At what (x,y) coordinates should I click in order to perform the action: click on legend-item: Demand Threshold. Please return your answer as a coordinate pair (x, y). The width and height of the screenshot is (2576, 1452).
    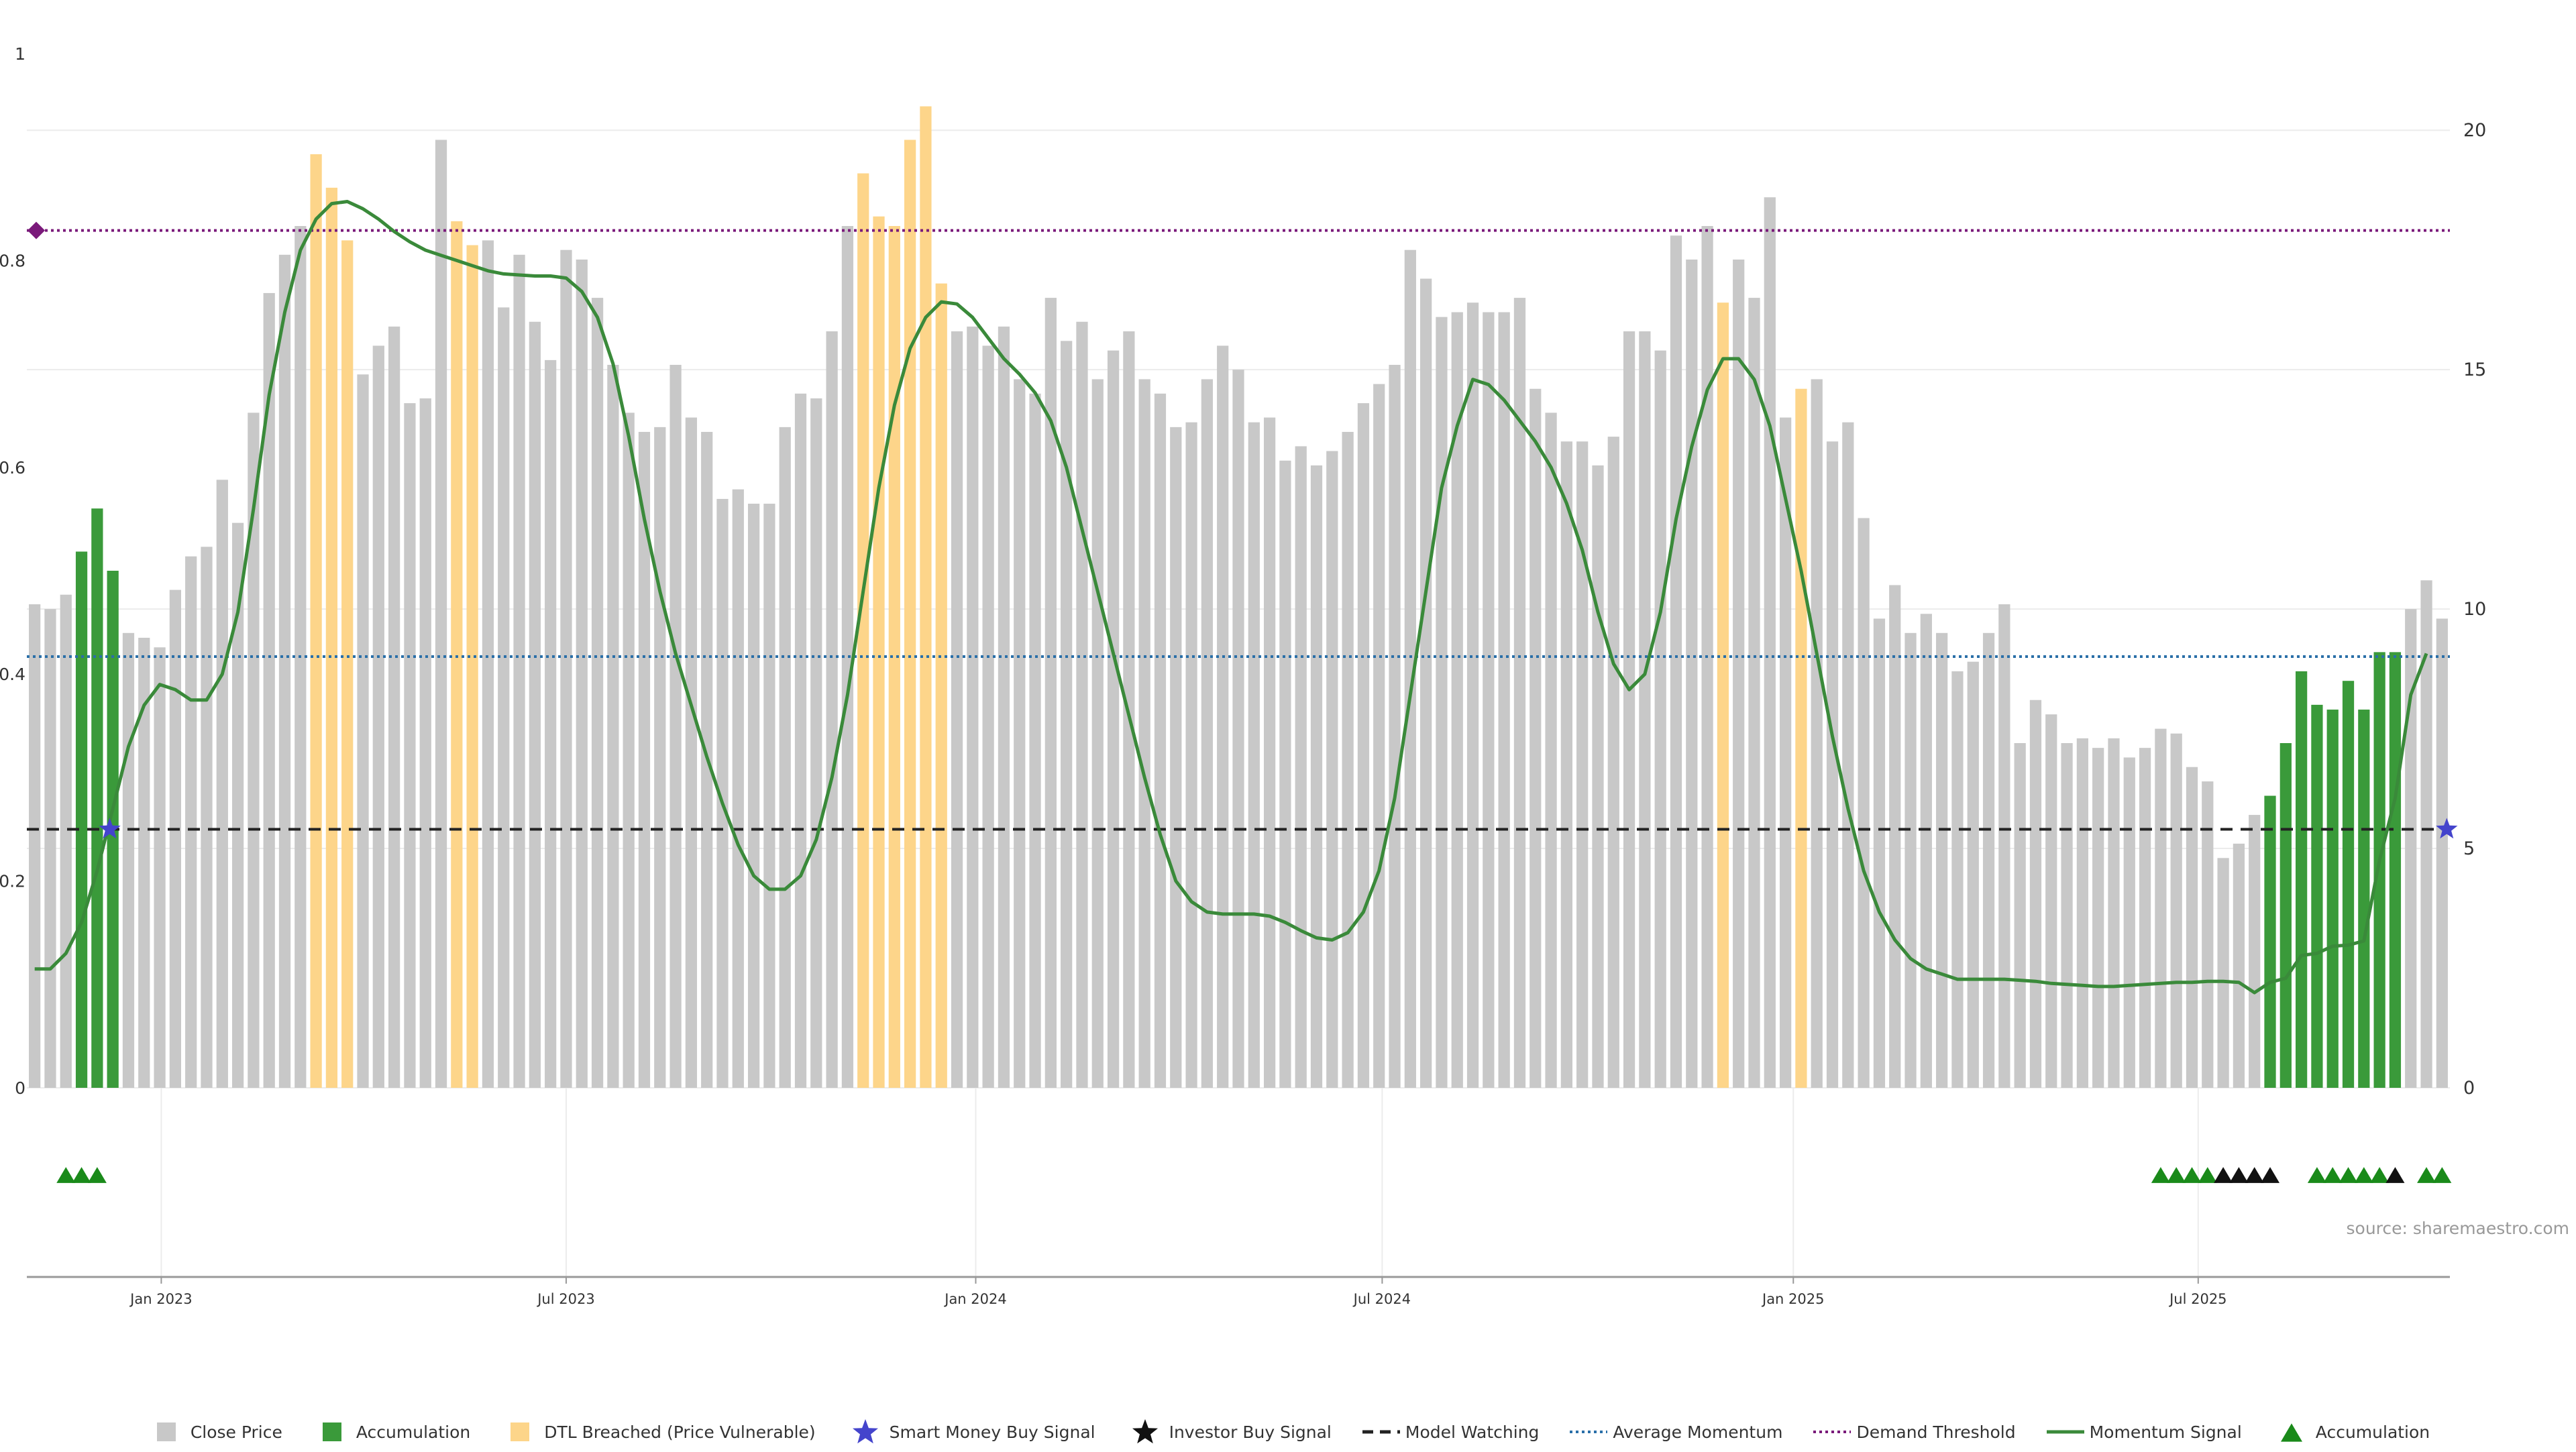
    Looking at the image, I should click on (1914, 1431).